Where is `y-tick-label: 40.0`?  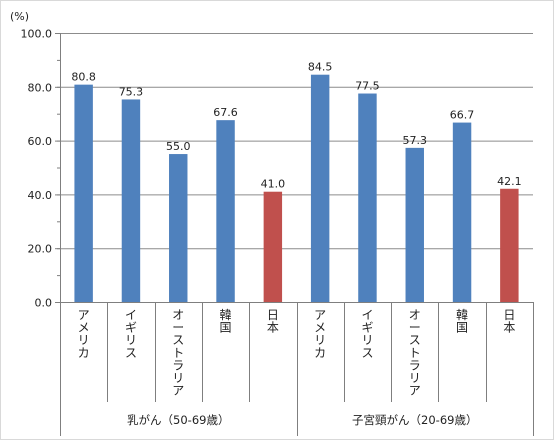
y-tick-label: 40.0 is located at coordinates (40, 195).